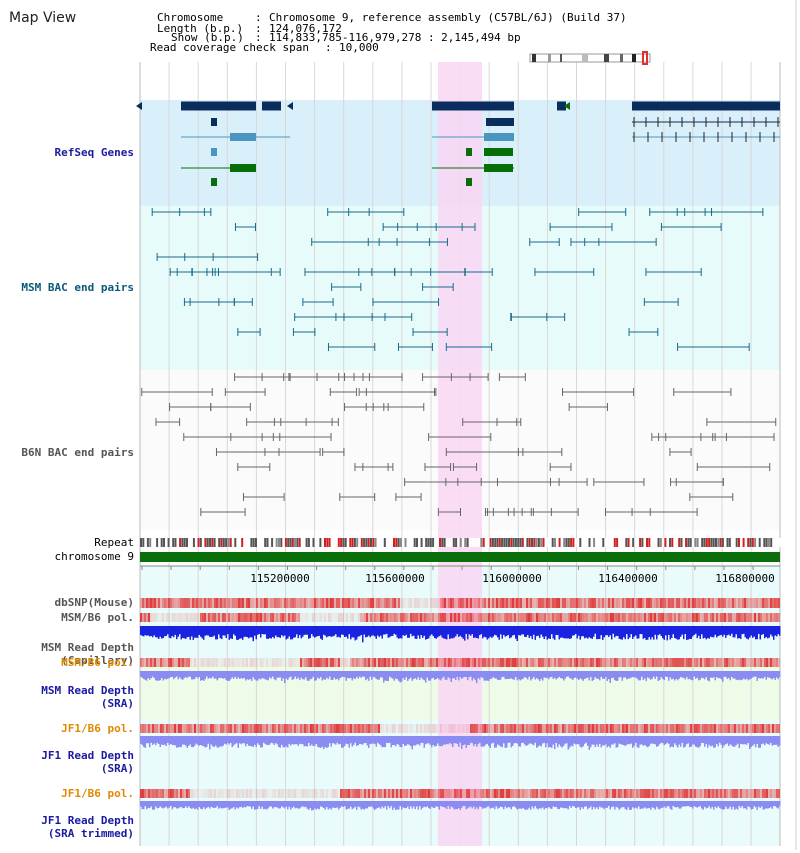 The width and height of the screenshot is (800, 853). Describe the element at coordinates (97, 728) in the screenshot. I see `track-label-jf1-b6-pol: JF1/B6 pol.` at that location.